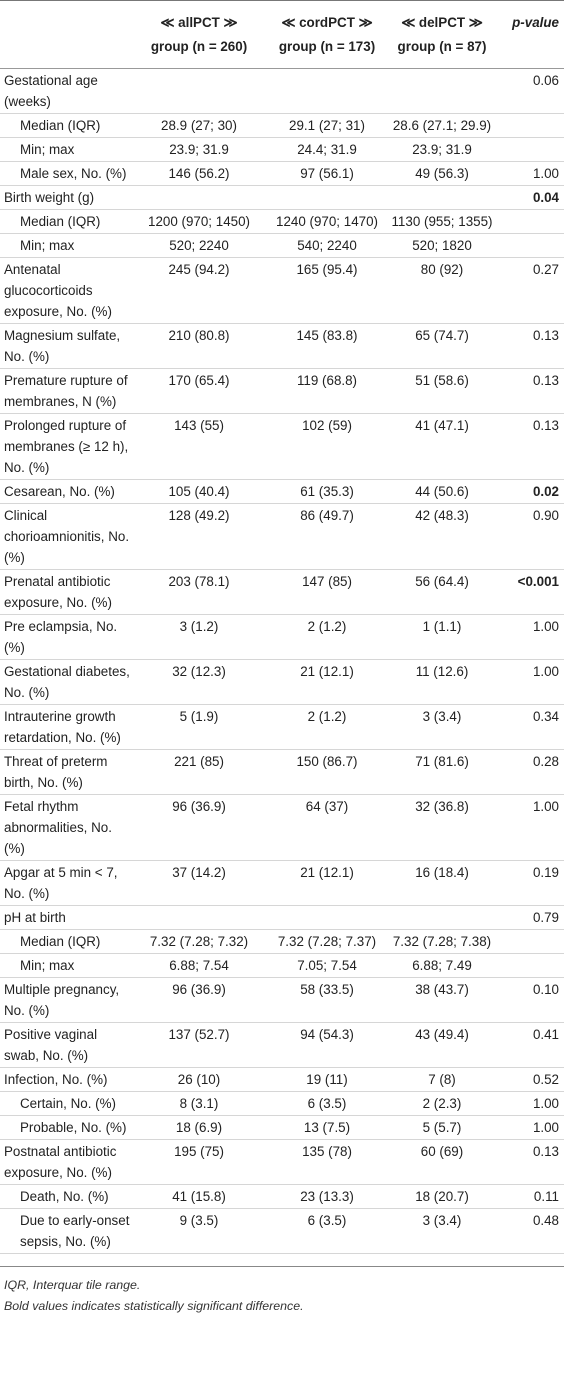  What do you see at coordinates (199, 965) in the screenshot?
I see `cell: 6.88; 7.54` at bounding box center [199, 965].